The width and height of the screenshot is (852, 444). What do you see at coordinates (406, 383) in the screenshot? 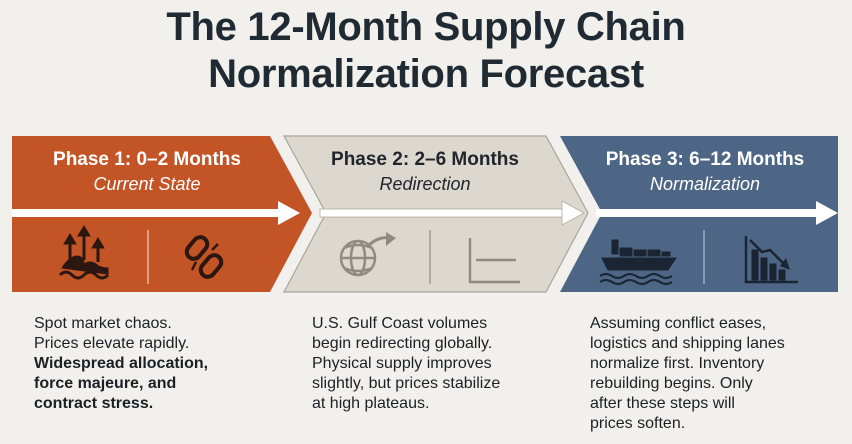
I see `phase-2-desc-line: slightly, but prices stabilize` at bounding box center [406, 383].